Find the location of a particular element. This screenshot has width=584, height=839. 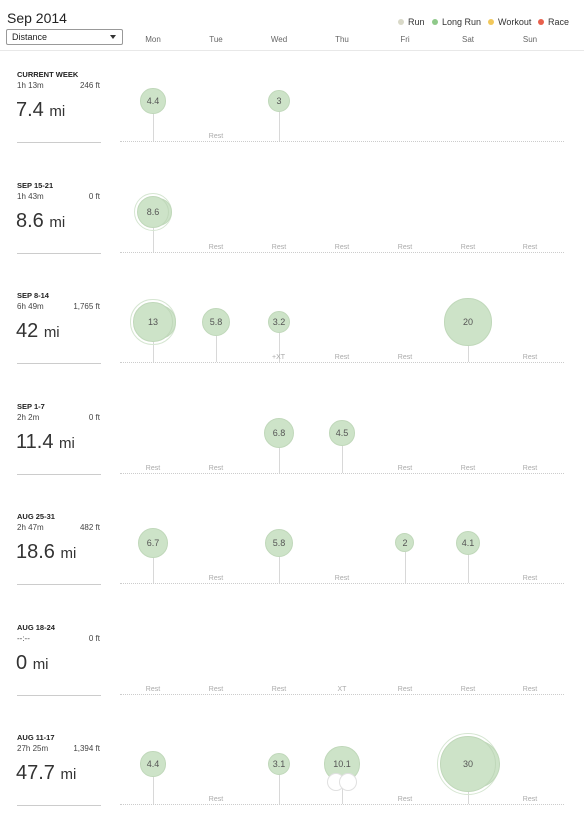

chevron-down-icon is located at coordinates (113, 37).